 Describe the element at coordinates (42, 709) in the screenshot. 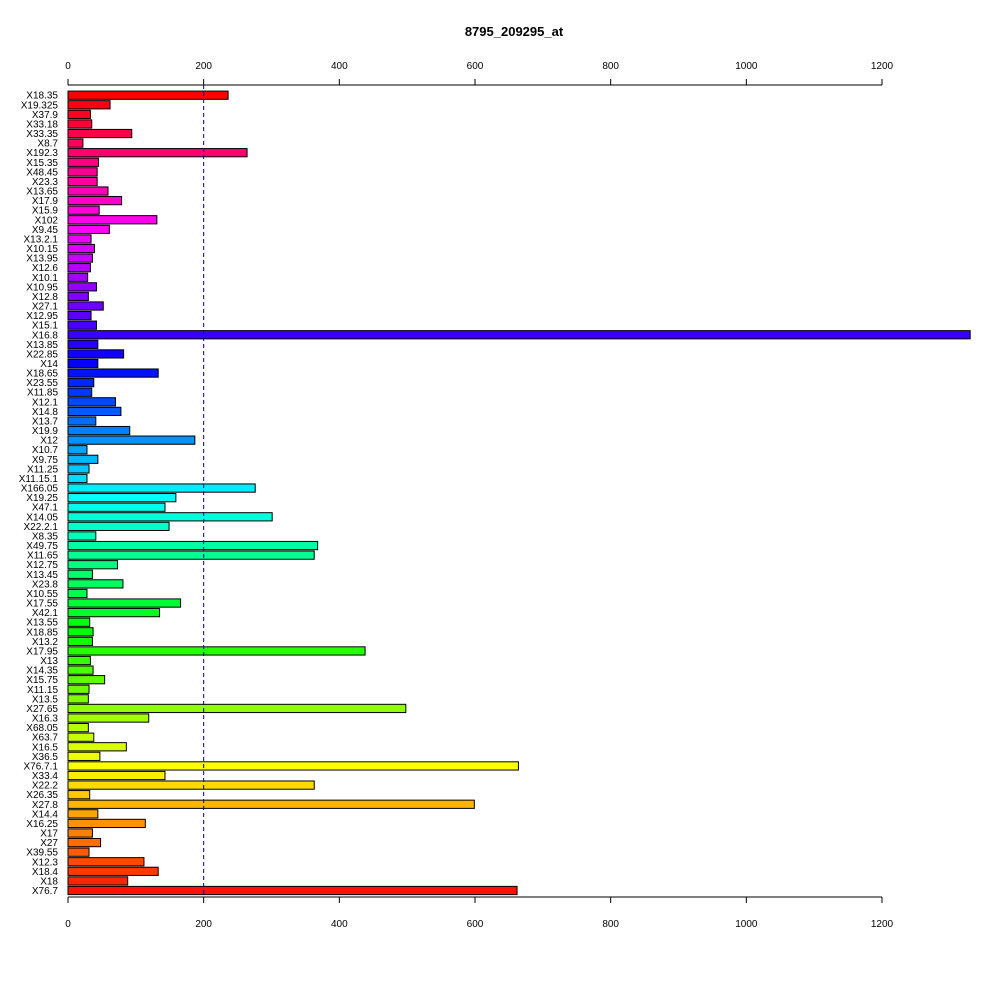

I see `category-label: X27.65` at that location.